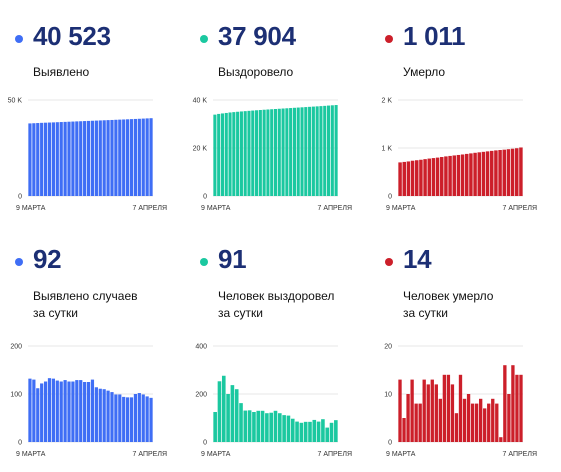 Image resolution: width=561 pixels, height=472 pixels. I want to click on chart-detected-total: 50 K 0 9 МАРТА 7 АПРЕЛЯ, so click(87, 155).